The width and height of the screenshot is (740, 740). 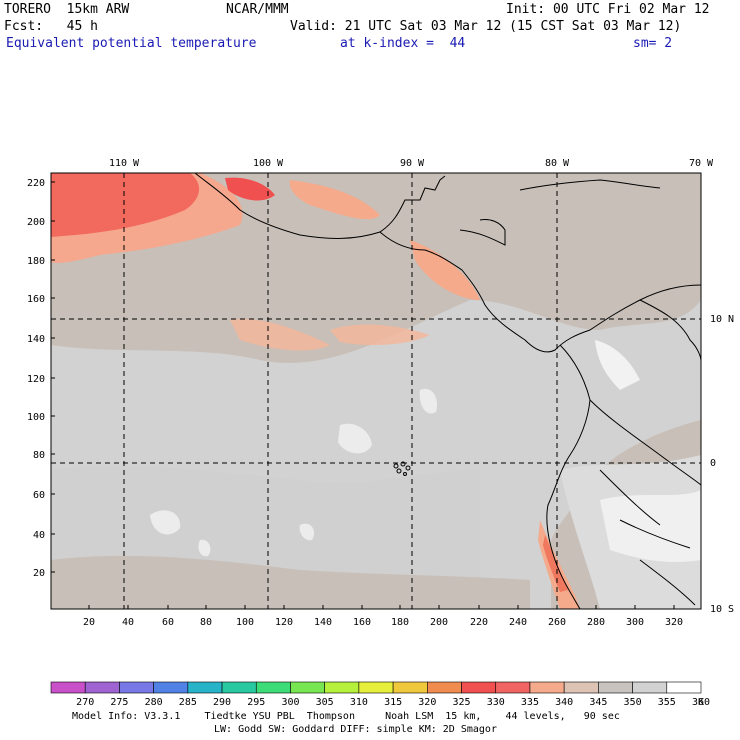 I want to click on x-tick-label: 80, so click(x=206, y=622).